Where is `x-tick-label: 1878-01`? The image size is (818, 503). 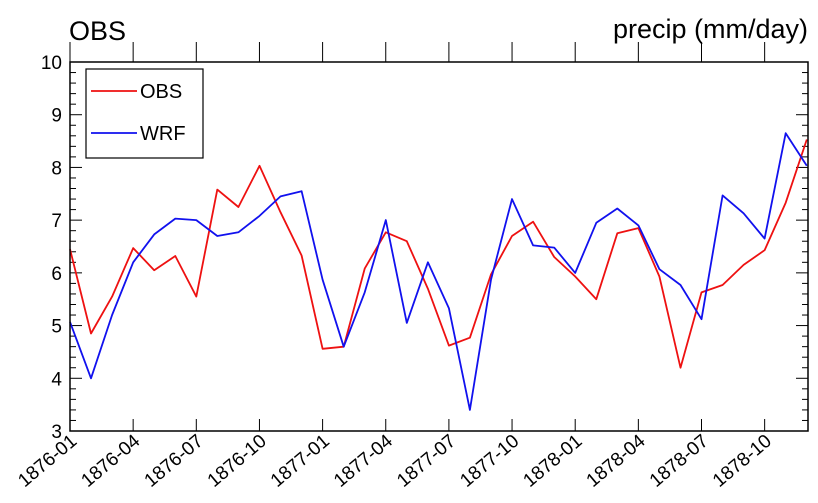 x-tick-label: 1878-01 is located at coordinates (552, 461).